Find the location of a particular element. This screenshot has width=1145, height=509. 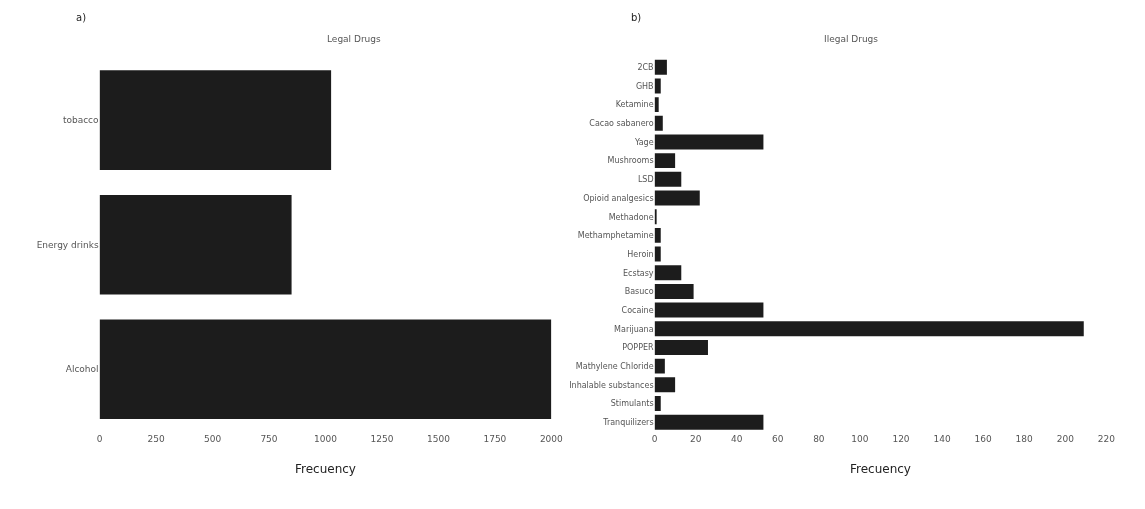

x-tick-label: 750 is located at coordinates (269, 438).